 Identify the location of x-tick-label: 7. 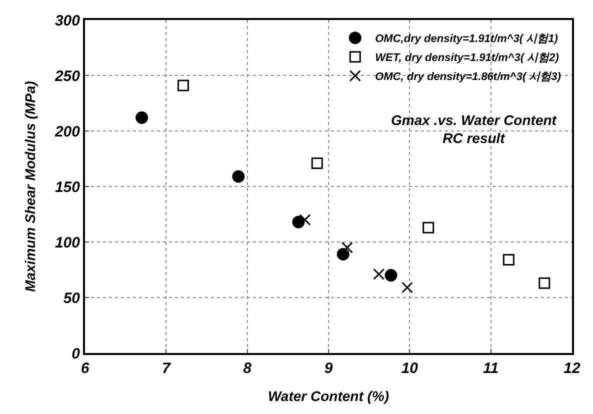
(166, 368).